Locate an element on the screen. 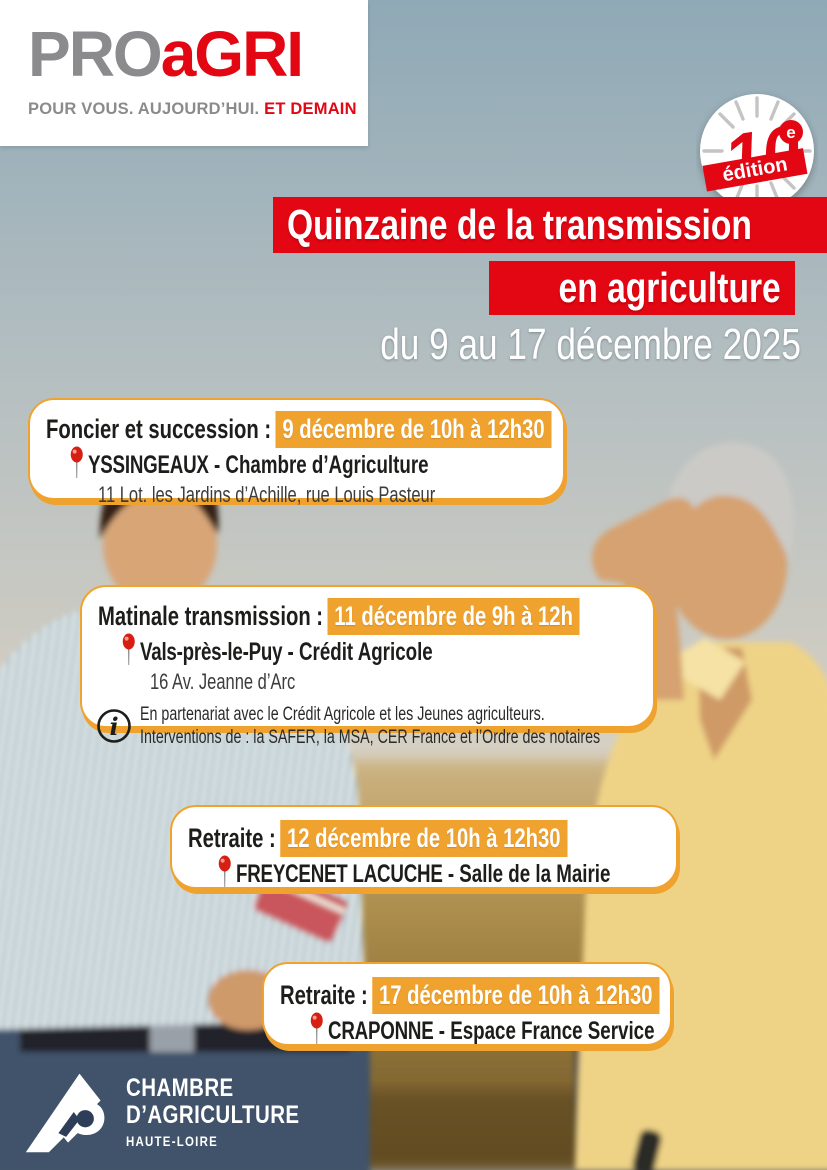  event-datetime-badge: 17 décembre de 10h à 12h30 is located at coordinates (516, 995).